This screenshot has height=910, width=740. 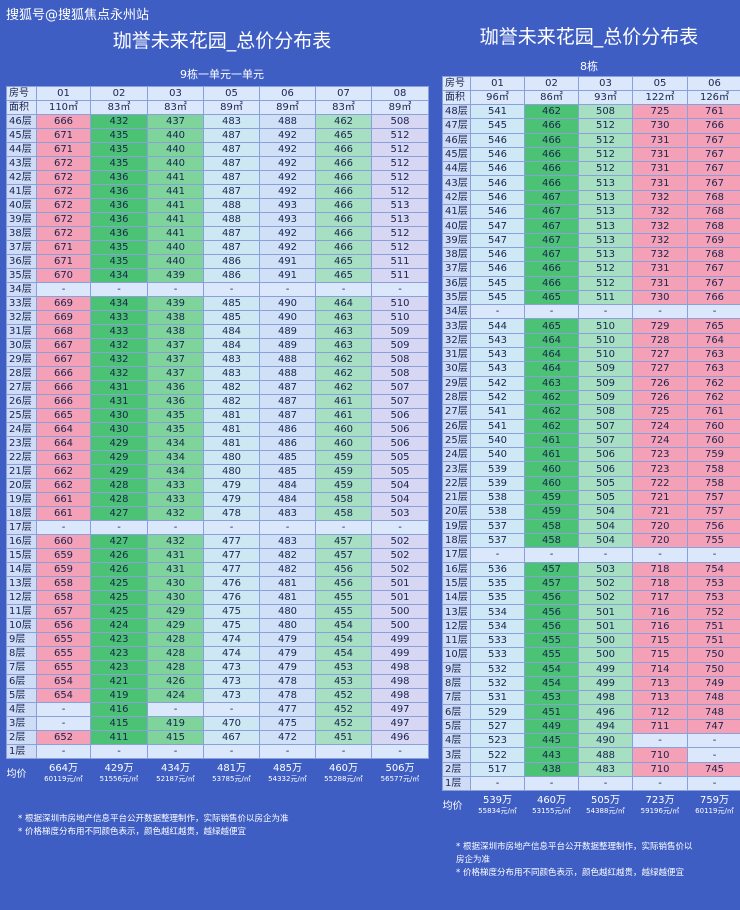 I want to click on price-cell: 431, so click(x=175, y=569).